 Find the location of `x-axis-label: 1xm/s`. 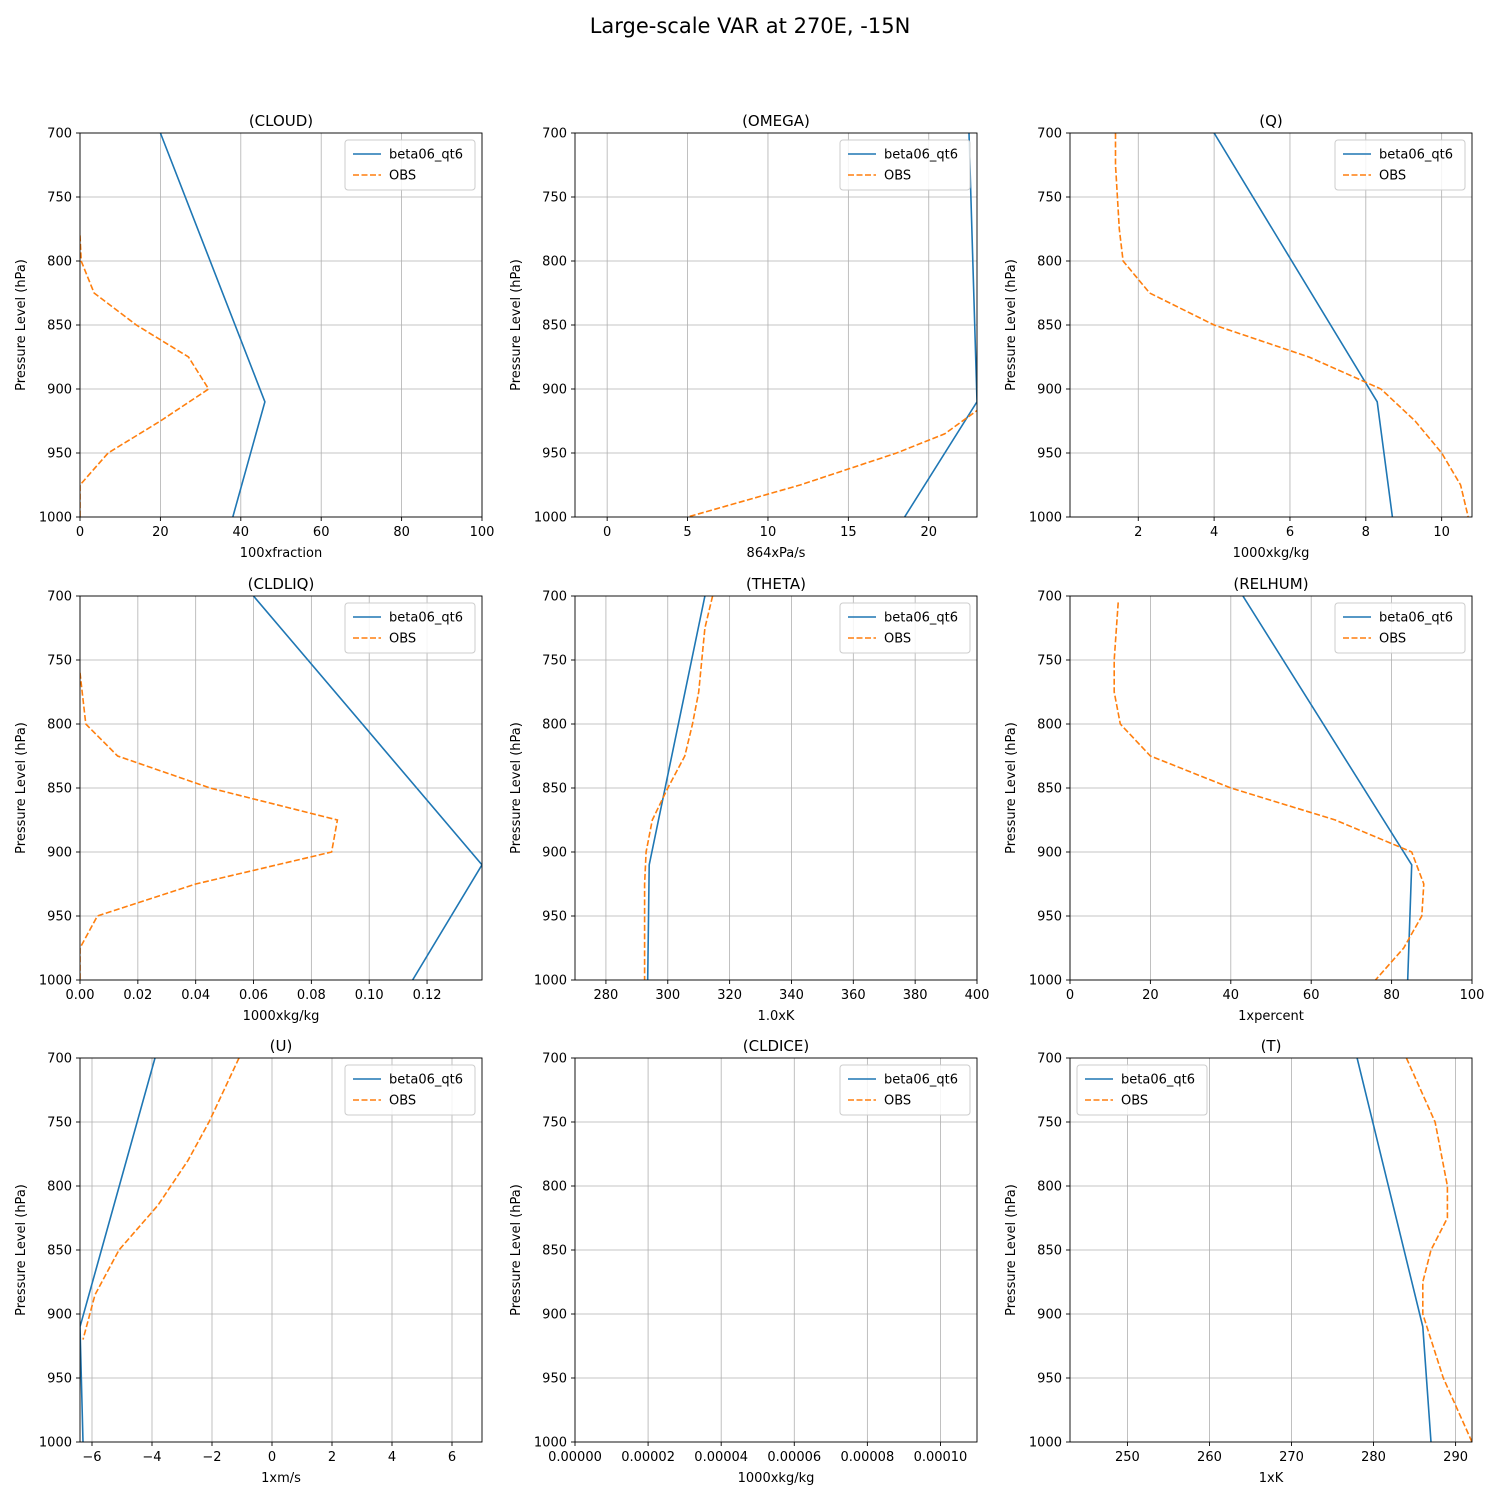

x-axis-label: 1xm/s is located at coordinates (281, 1478).